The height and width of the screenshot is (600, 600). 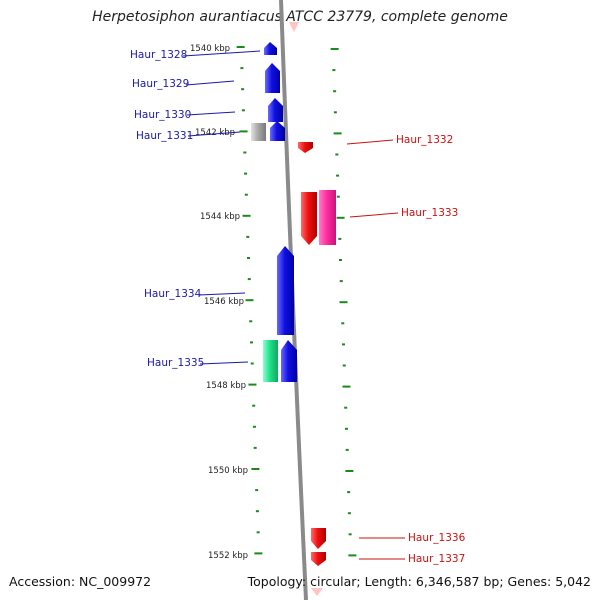 I want to click on tick-label-1550: 1550 kbp, so click(x=228, y=471).